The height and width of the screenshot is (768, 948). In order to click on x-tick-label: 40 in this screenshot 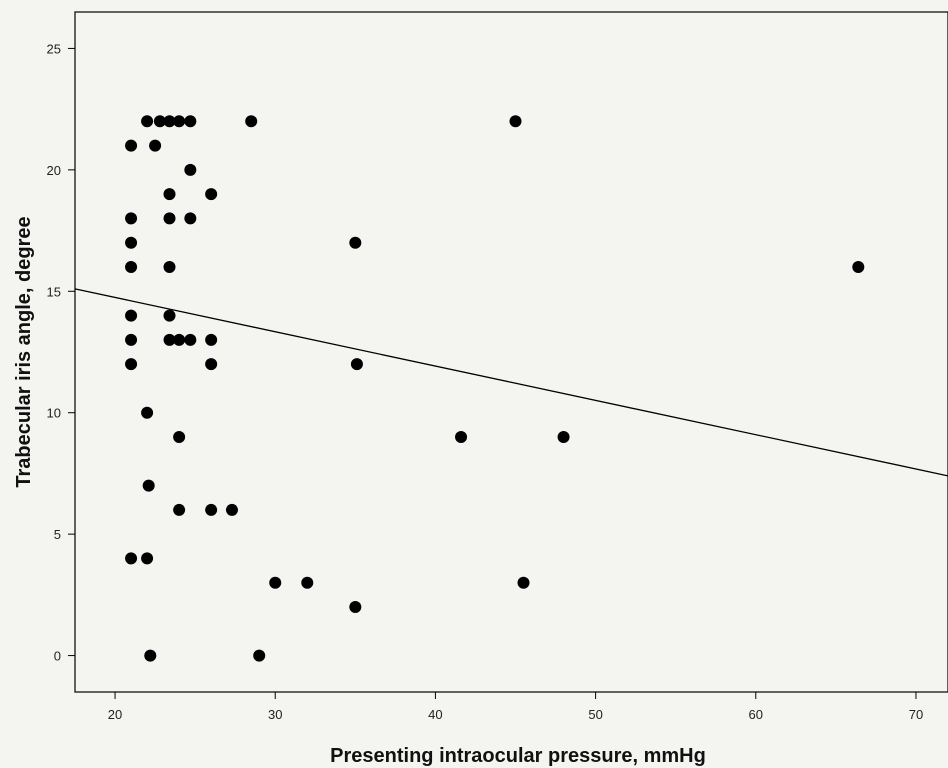, I will do `click(435, 714)`.